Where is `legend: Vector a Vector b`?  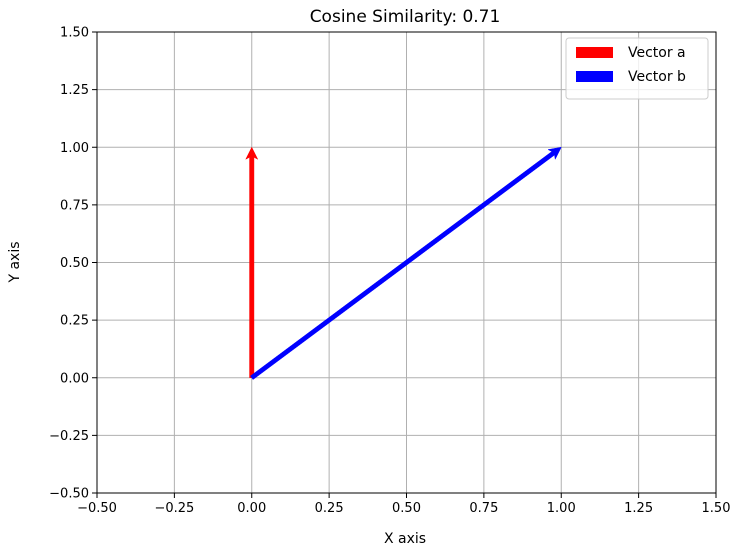
legend: Vector a Vector b is located at coordinates (637, 68).